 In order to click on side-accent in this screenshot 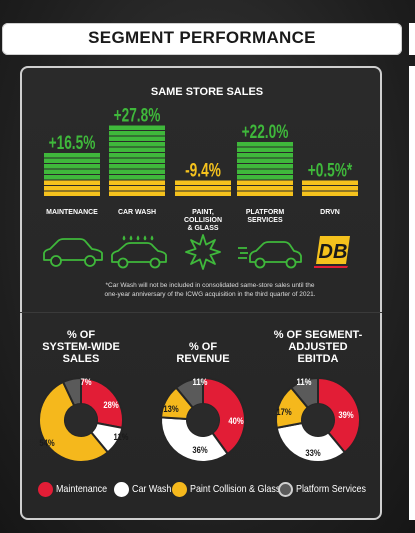, I will do `click(412, 39)`.